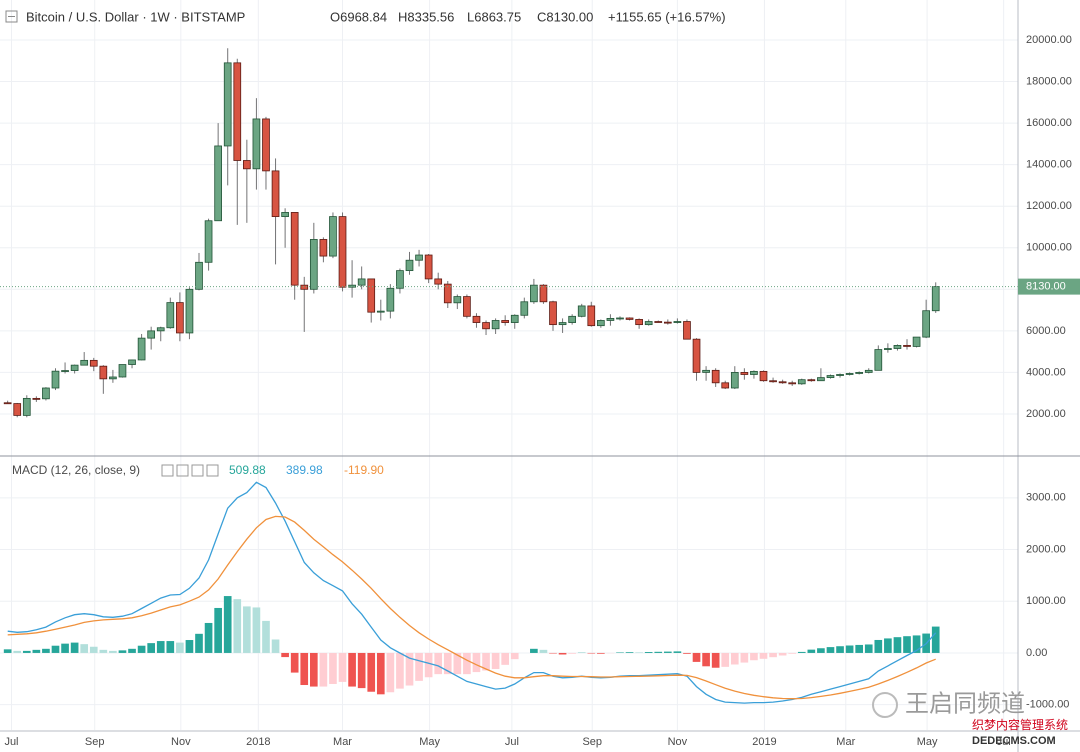 The height and width of the screenshot is (752, 1080). What do you see at coordinates (885, 705) in the screenshot?
I see `watermark-icon` at bounding box center [885, 705].